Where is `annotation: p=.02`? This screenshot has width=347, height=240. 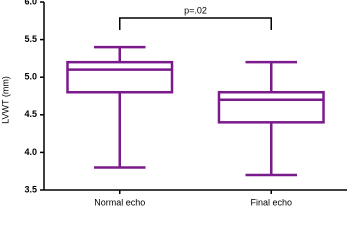 annotation: p=.02 is located at coordinates (195, 10).